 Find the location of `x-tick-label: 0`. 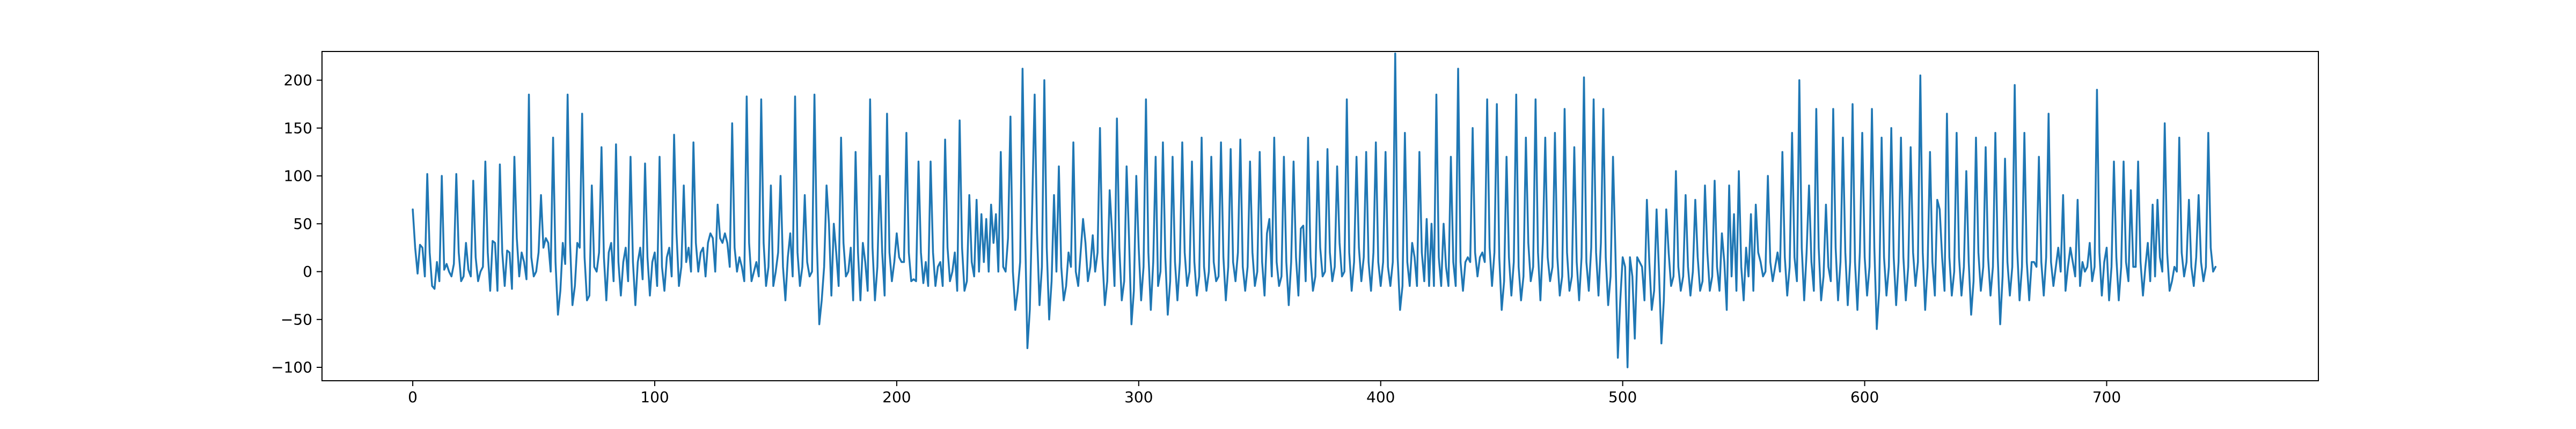

x-tick-label: 0 is located at coordinates (413, 397).